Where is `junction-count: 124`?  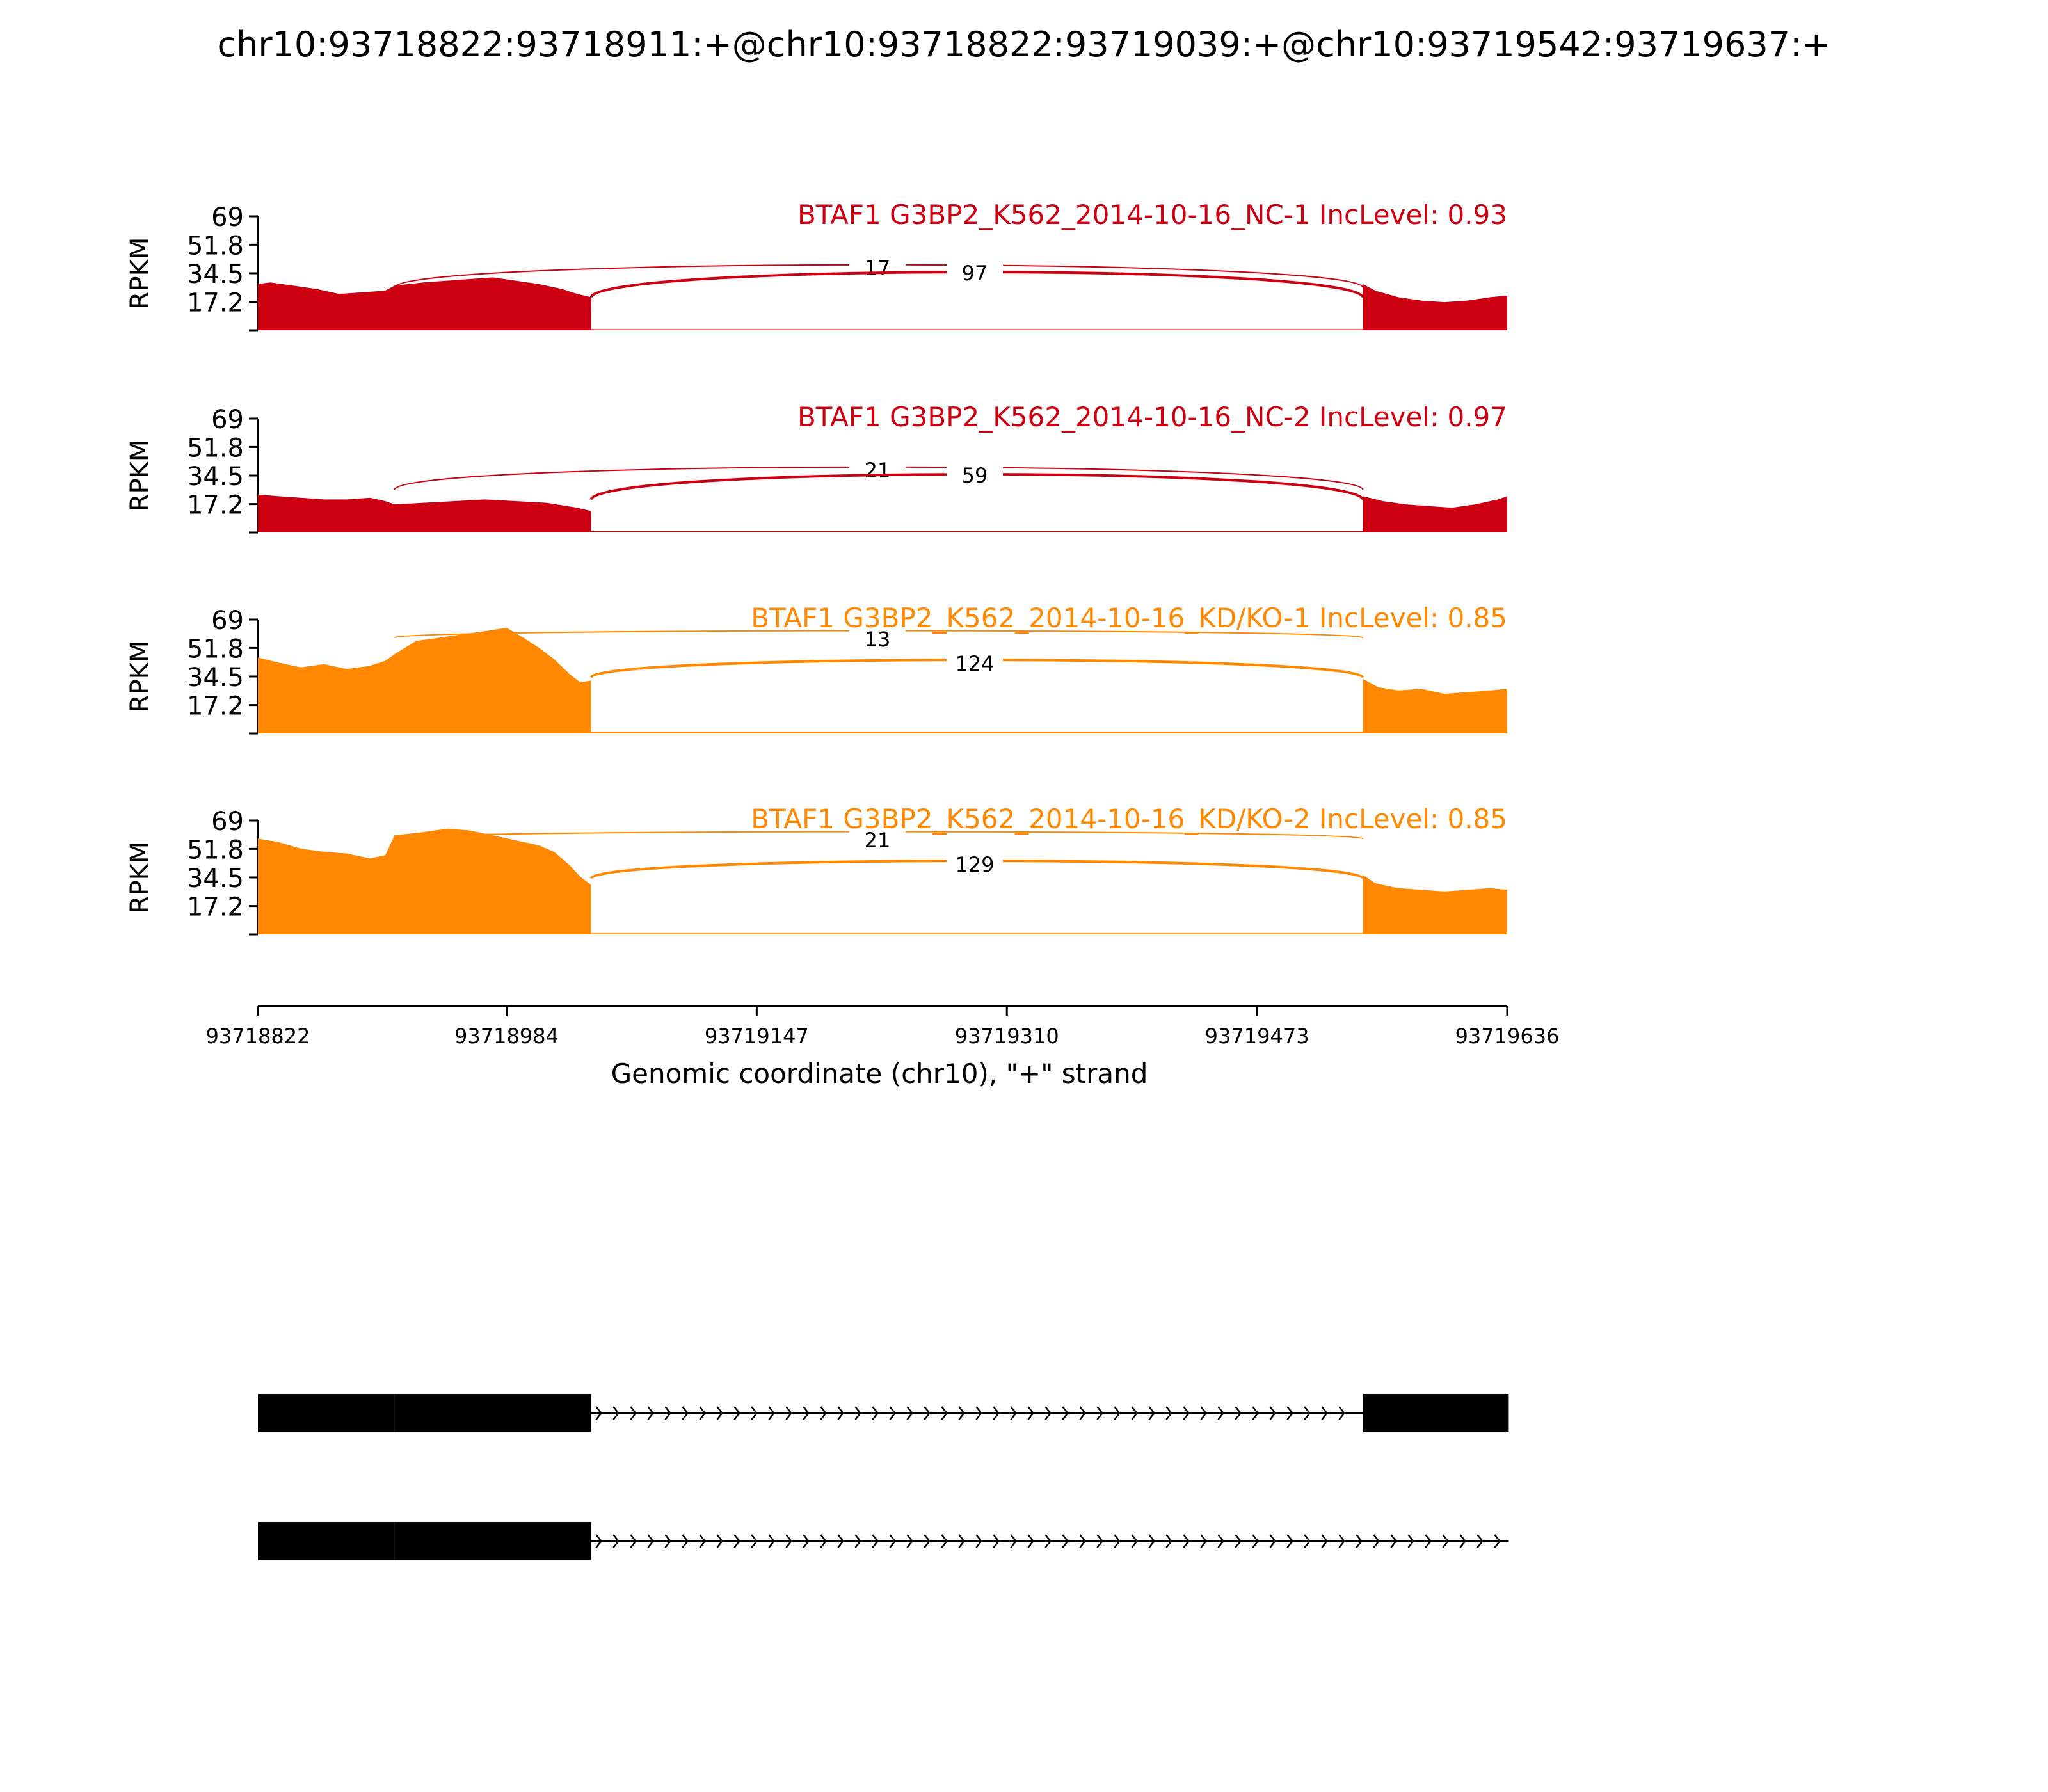
junction-count: 124 is located at coordinates (974, 664).